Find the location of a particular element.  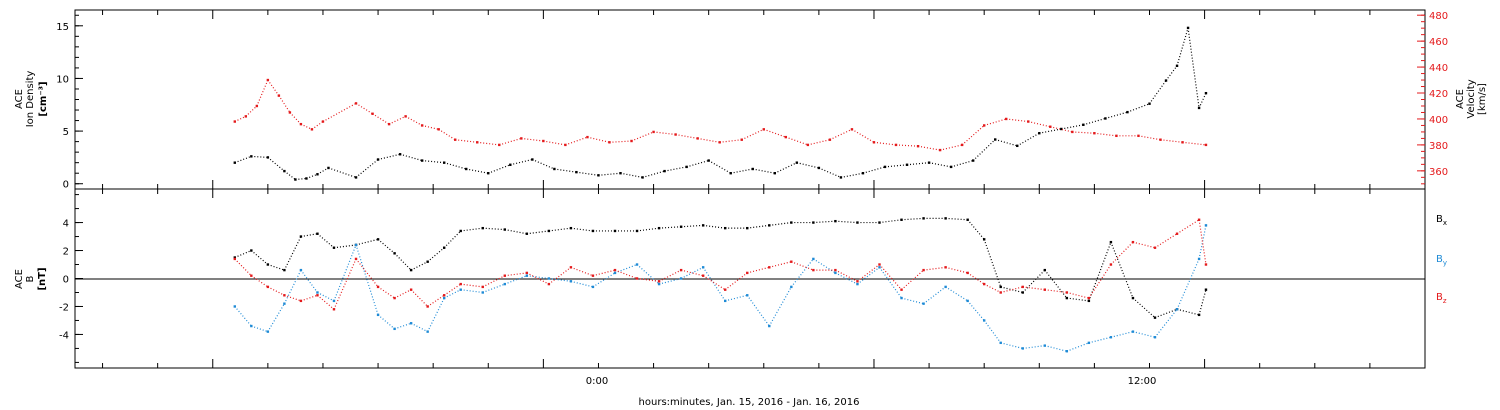

b-tick-label: 4 is located at coordinates (66, 224).